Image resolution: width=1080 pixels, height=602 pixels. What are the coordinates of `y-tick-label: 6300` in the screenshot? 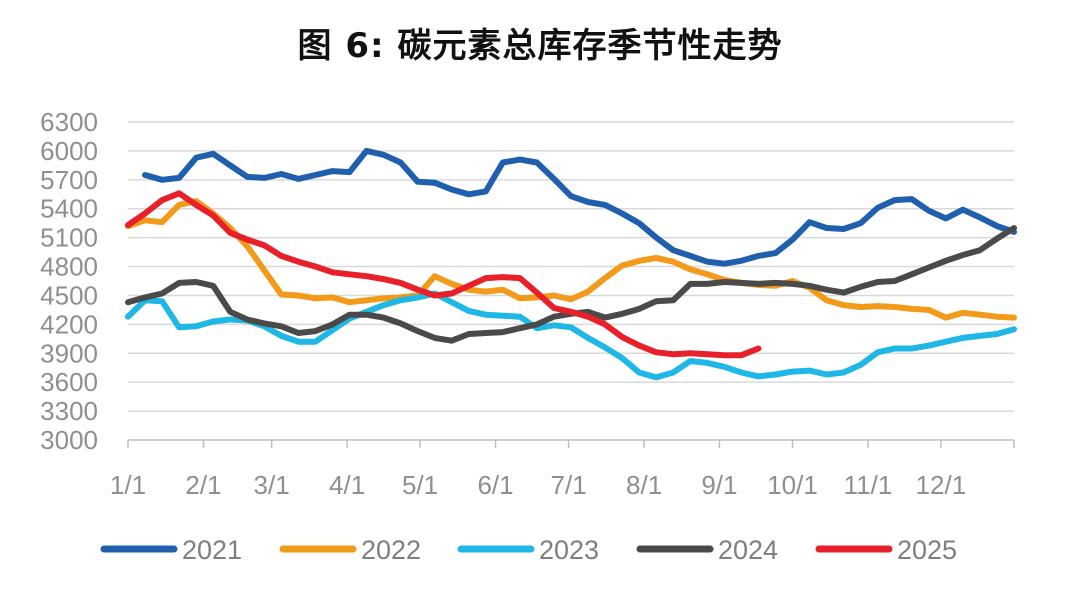 It's located at (69, 122).